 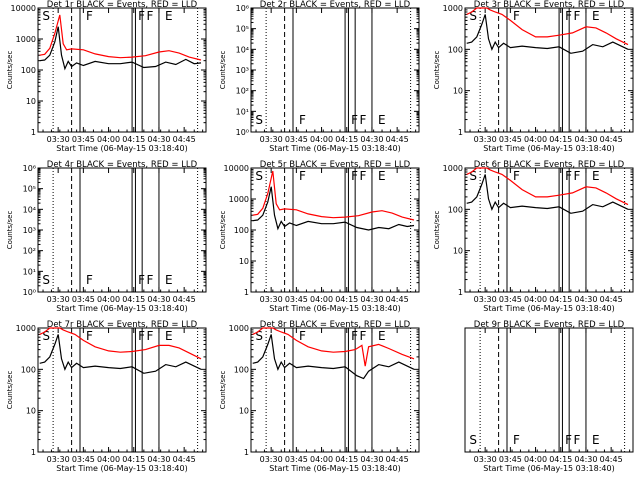 What do you see at coordinates (29, 209) in the screenshot?
I see `y-tick-label: 10⁴` at bounding box center [29, 209].